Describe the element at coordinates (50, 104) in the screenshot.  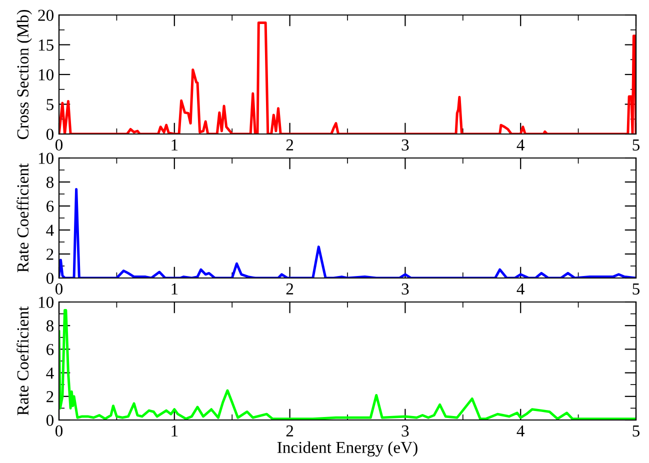
I see `y-tick-label: 5` at that location.